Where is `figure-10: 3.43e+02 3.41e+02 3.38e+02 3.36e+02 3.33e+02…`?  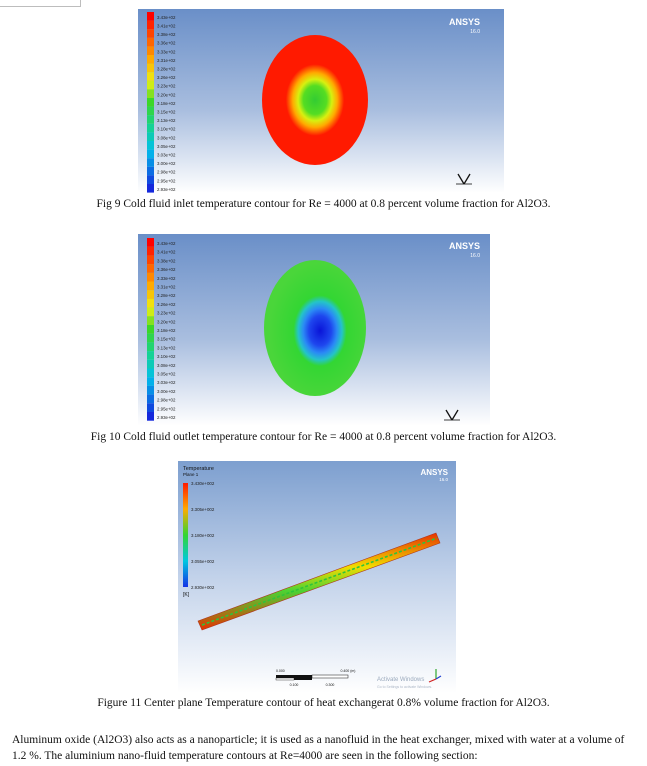 figure-10: 3.43e+02 3.41e+02 3.38e+02 3.36e+02 3.33e+02… is located at coordinates (314, 330).